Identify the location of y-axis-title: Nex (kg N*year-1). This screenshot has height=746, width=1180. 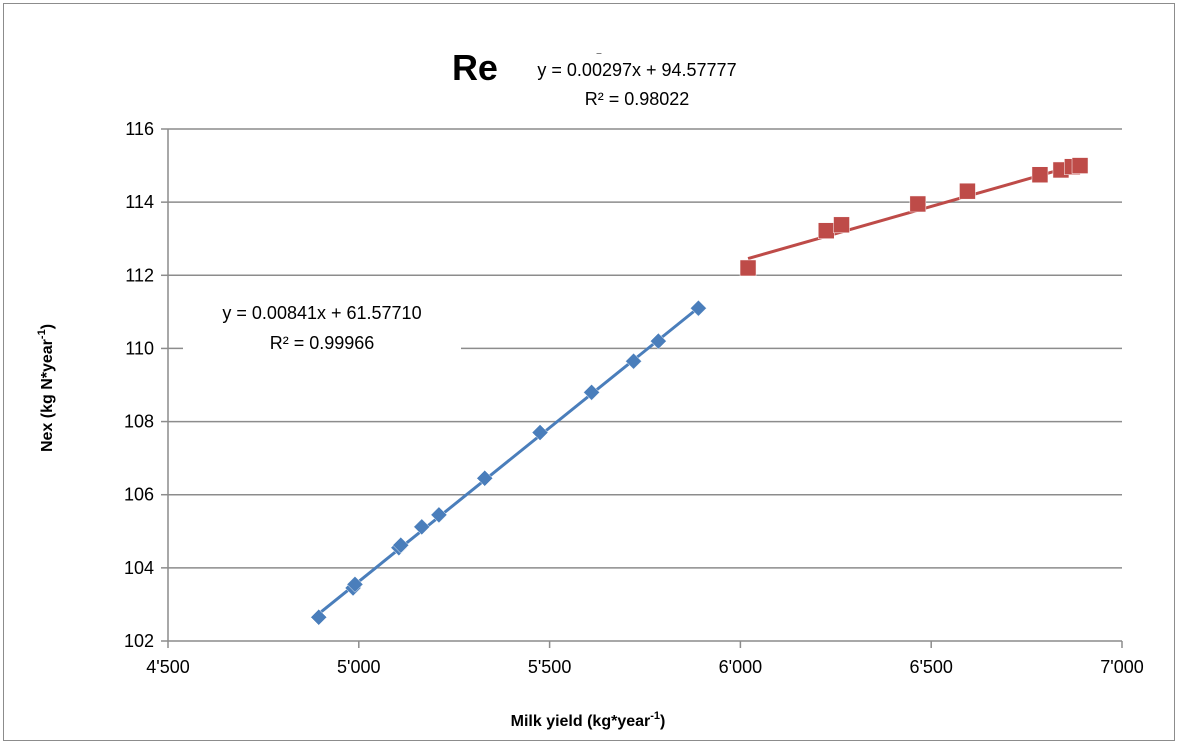
(46, 388).